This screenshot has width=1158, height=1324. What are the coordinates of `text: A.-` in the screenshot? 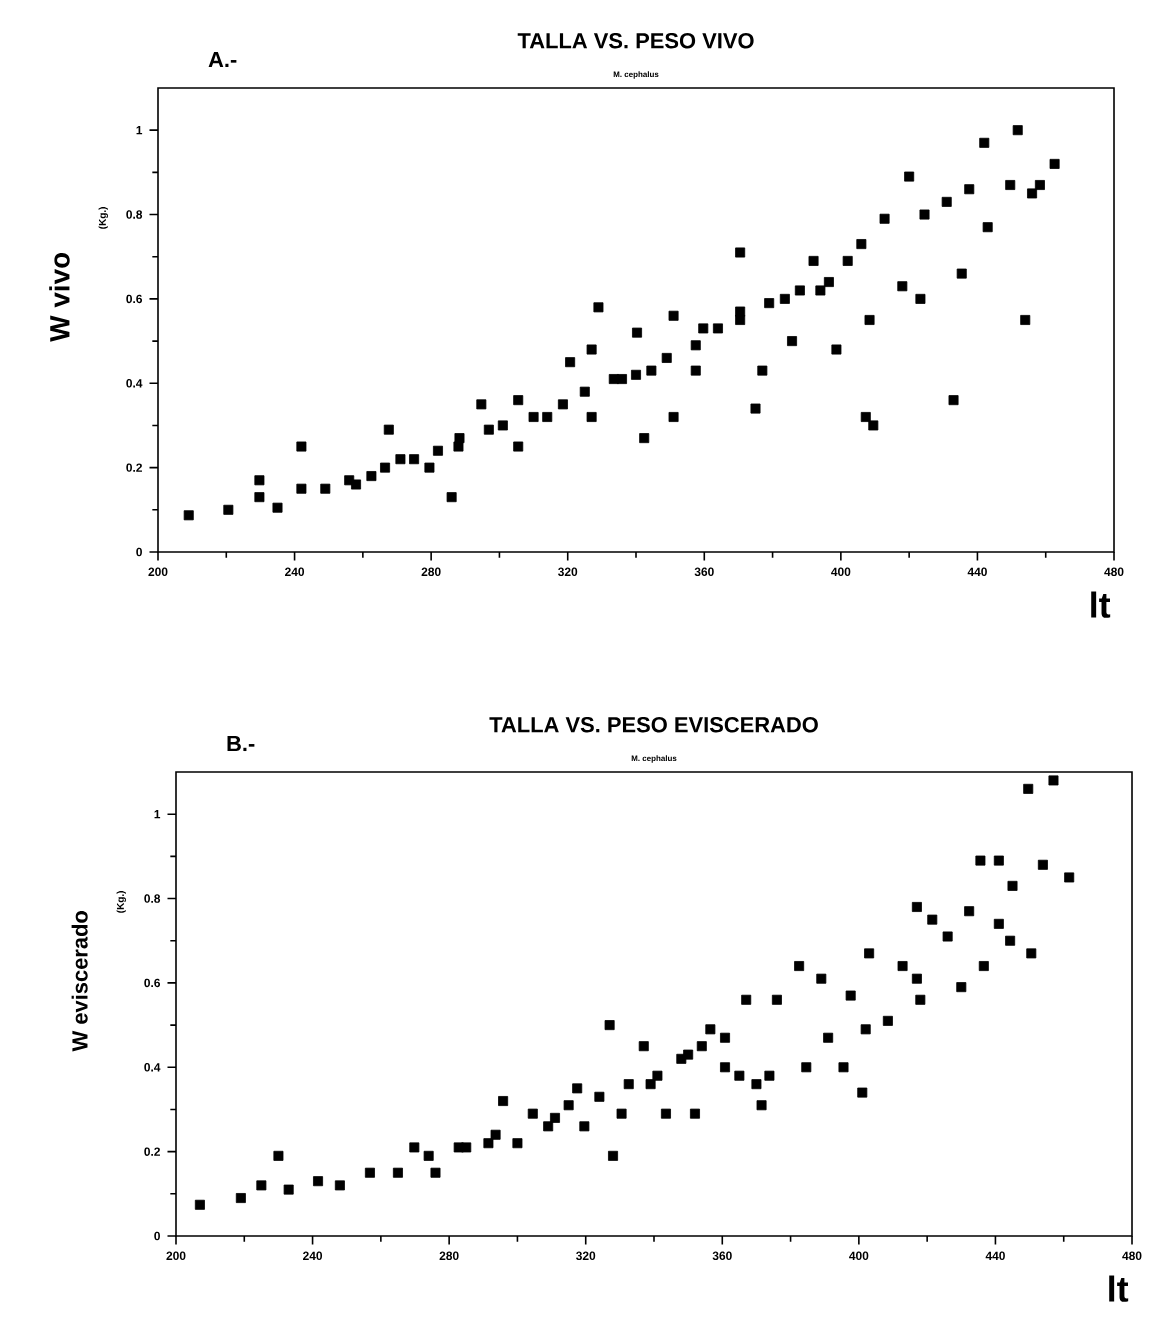 It's located at (222, 59).